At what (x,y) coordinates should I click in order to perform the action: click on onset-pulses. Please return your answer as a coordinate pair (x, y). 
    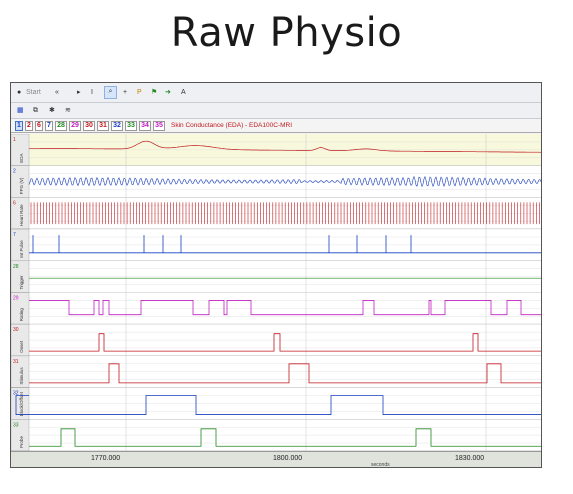
    Looking at the image, I should click on (285, 342).